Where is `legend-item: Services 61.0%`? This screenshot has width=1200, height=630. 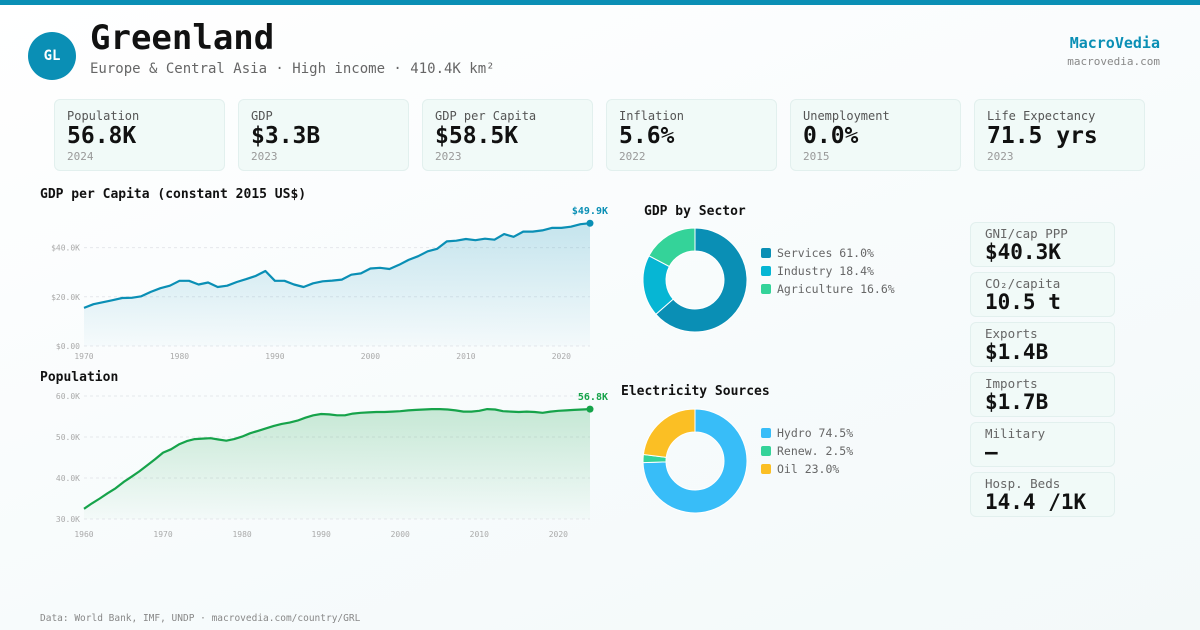 legend-item: Services 61.0% is located at coordinates (828, 253).